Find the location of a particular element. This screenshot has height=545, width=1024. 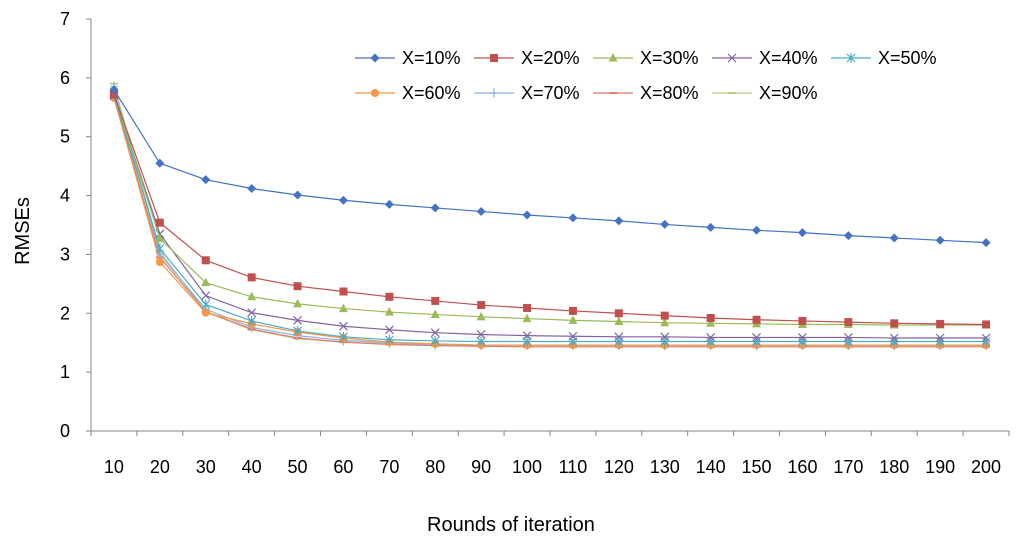

y-tick-labels: 0 1 2 3 4 5 6 7 is located at coordinates (75, 225).